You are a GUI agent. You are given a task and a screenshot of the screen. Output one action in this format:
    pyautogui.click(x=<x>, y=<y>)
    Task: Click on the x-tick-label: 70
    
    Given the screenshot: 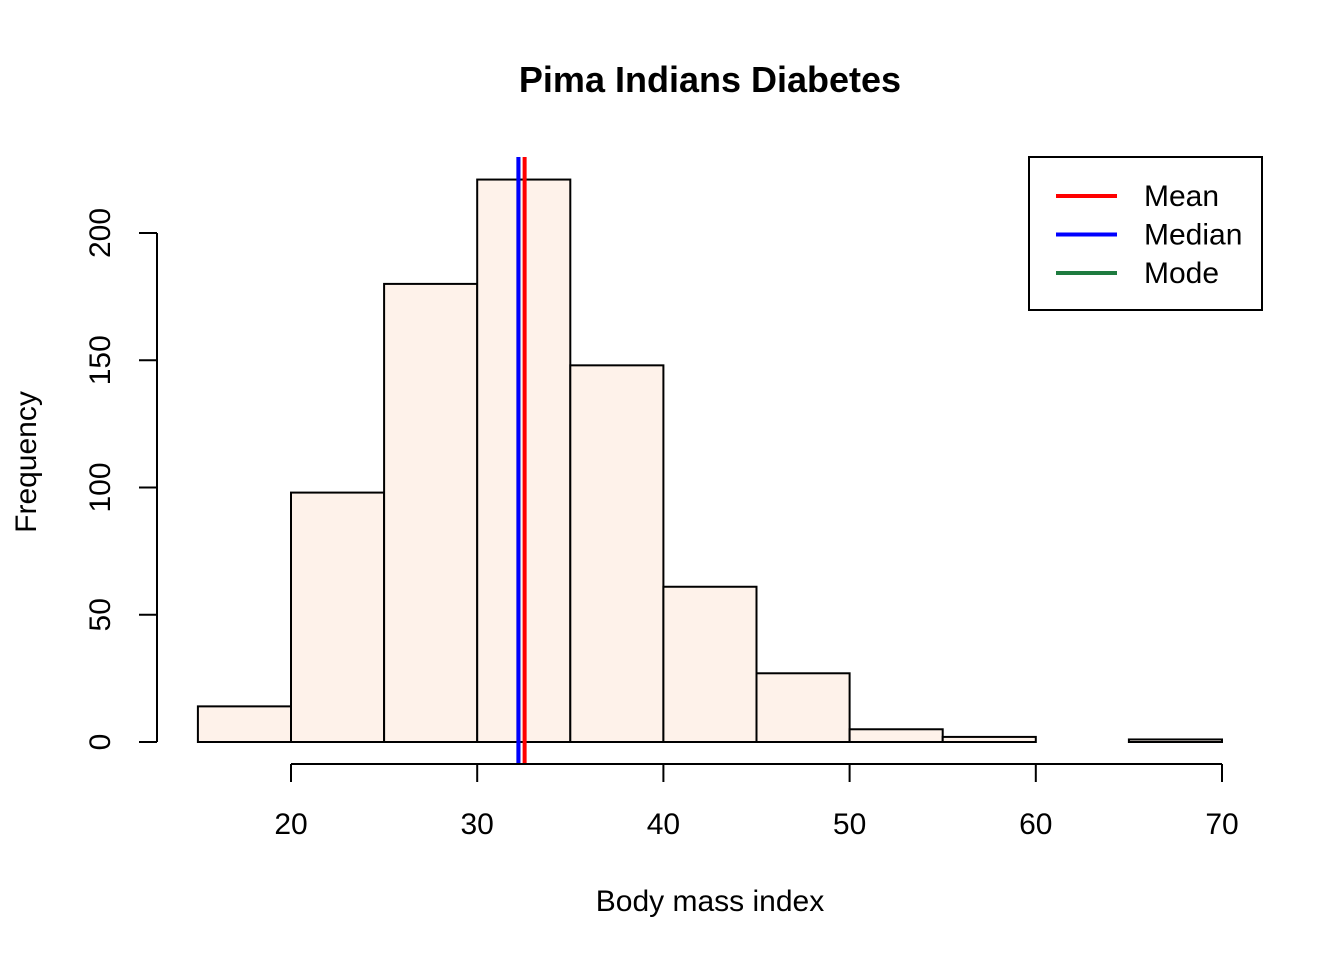 What is the action you would take?
    pyautogui.click(x=1221, y=824)
    